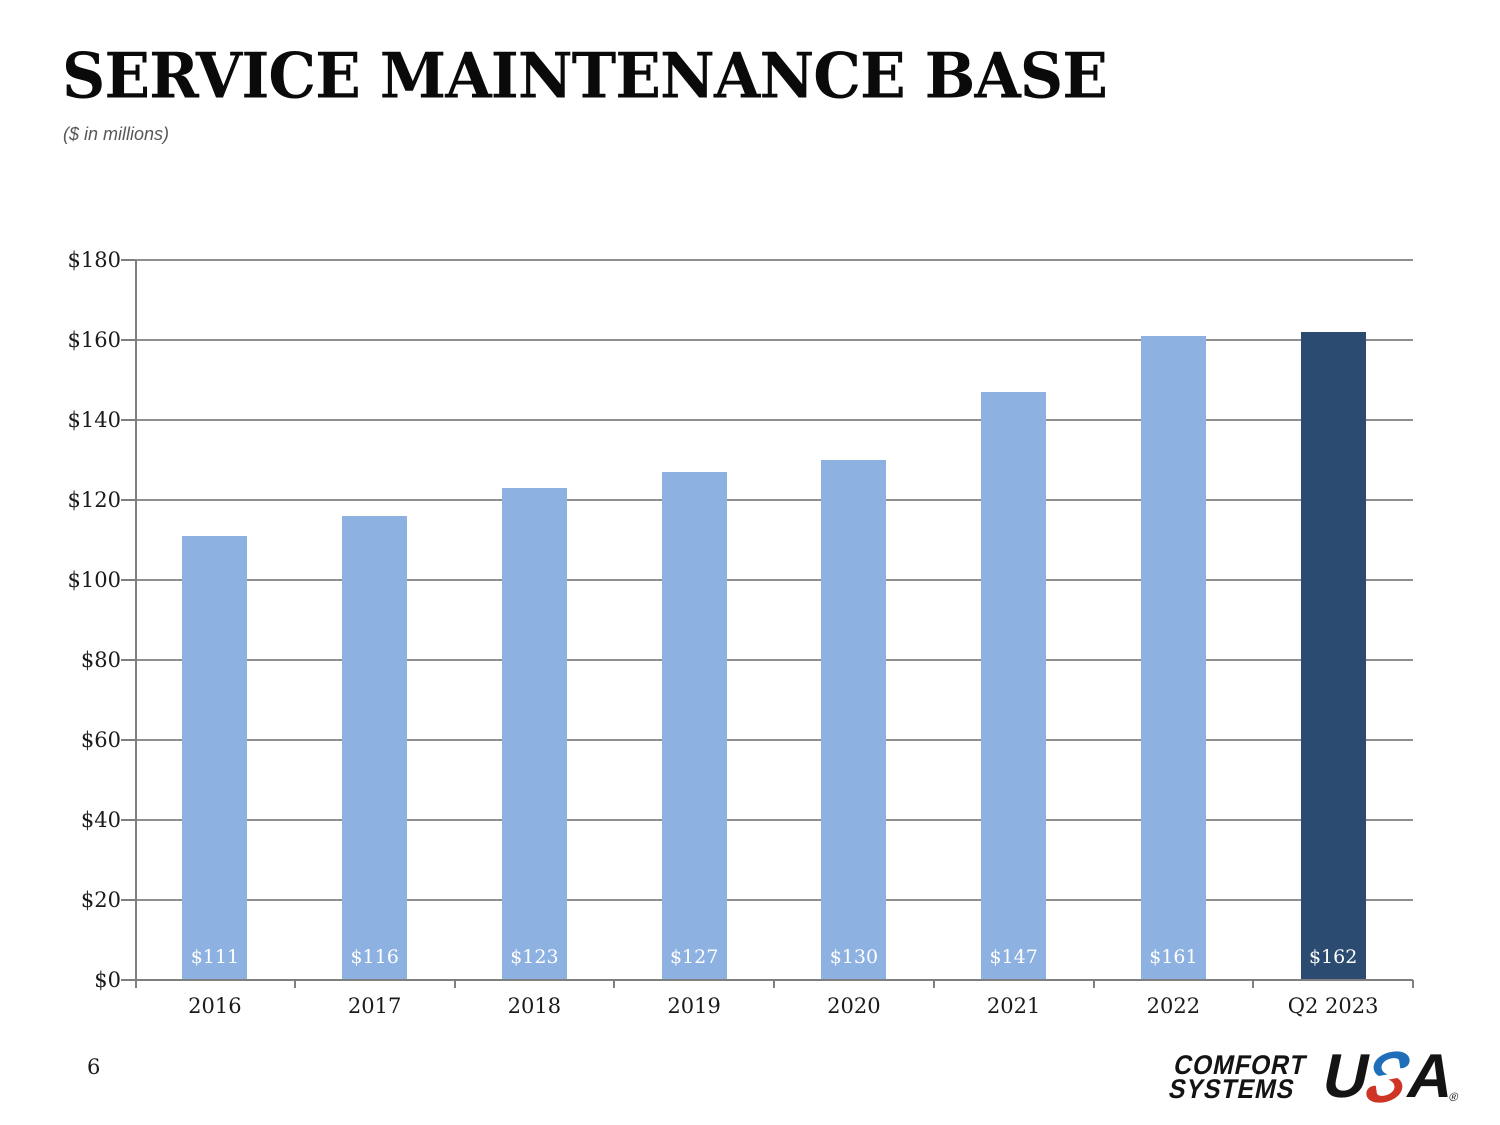  Describe the element at coordinates (534, 734) in the screenshot. I see `bar-2018: $123` at that location.